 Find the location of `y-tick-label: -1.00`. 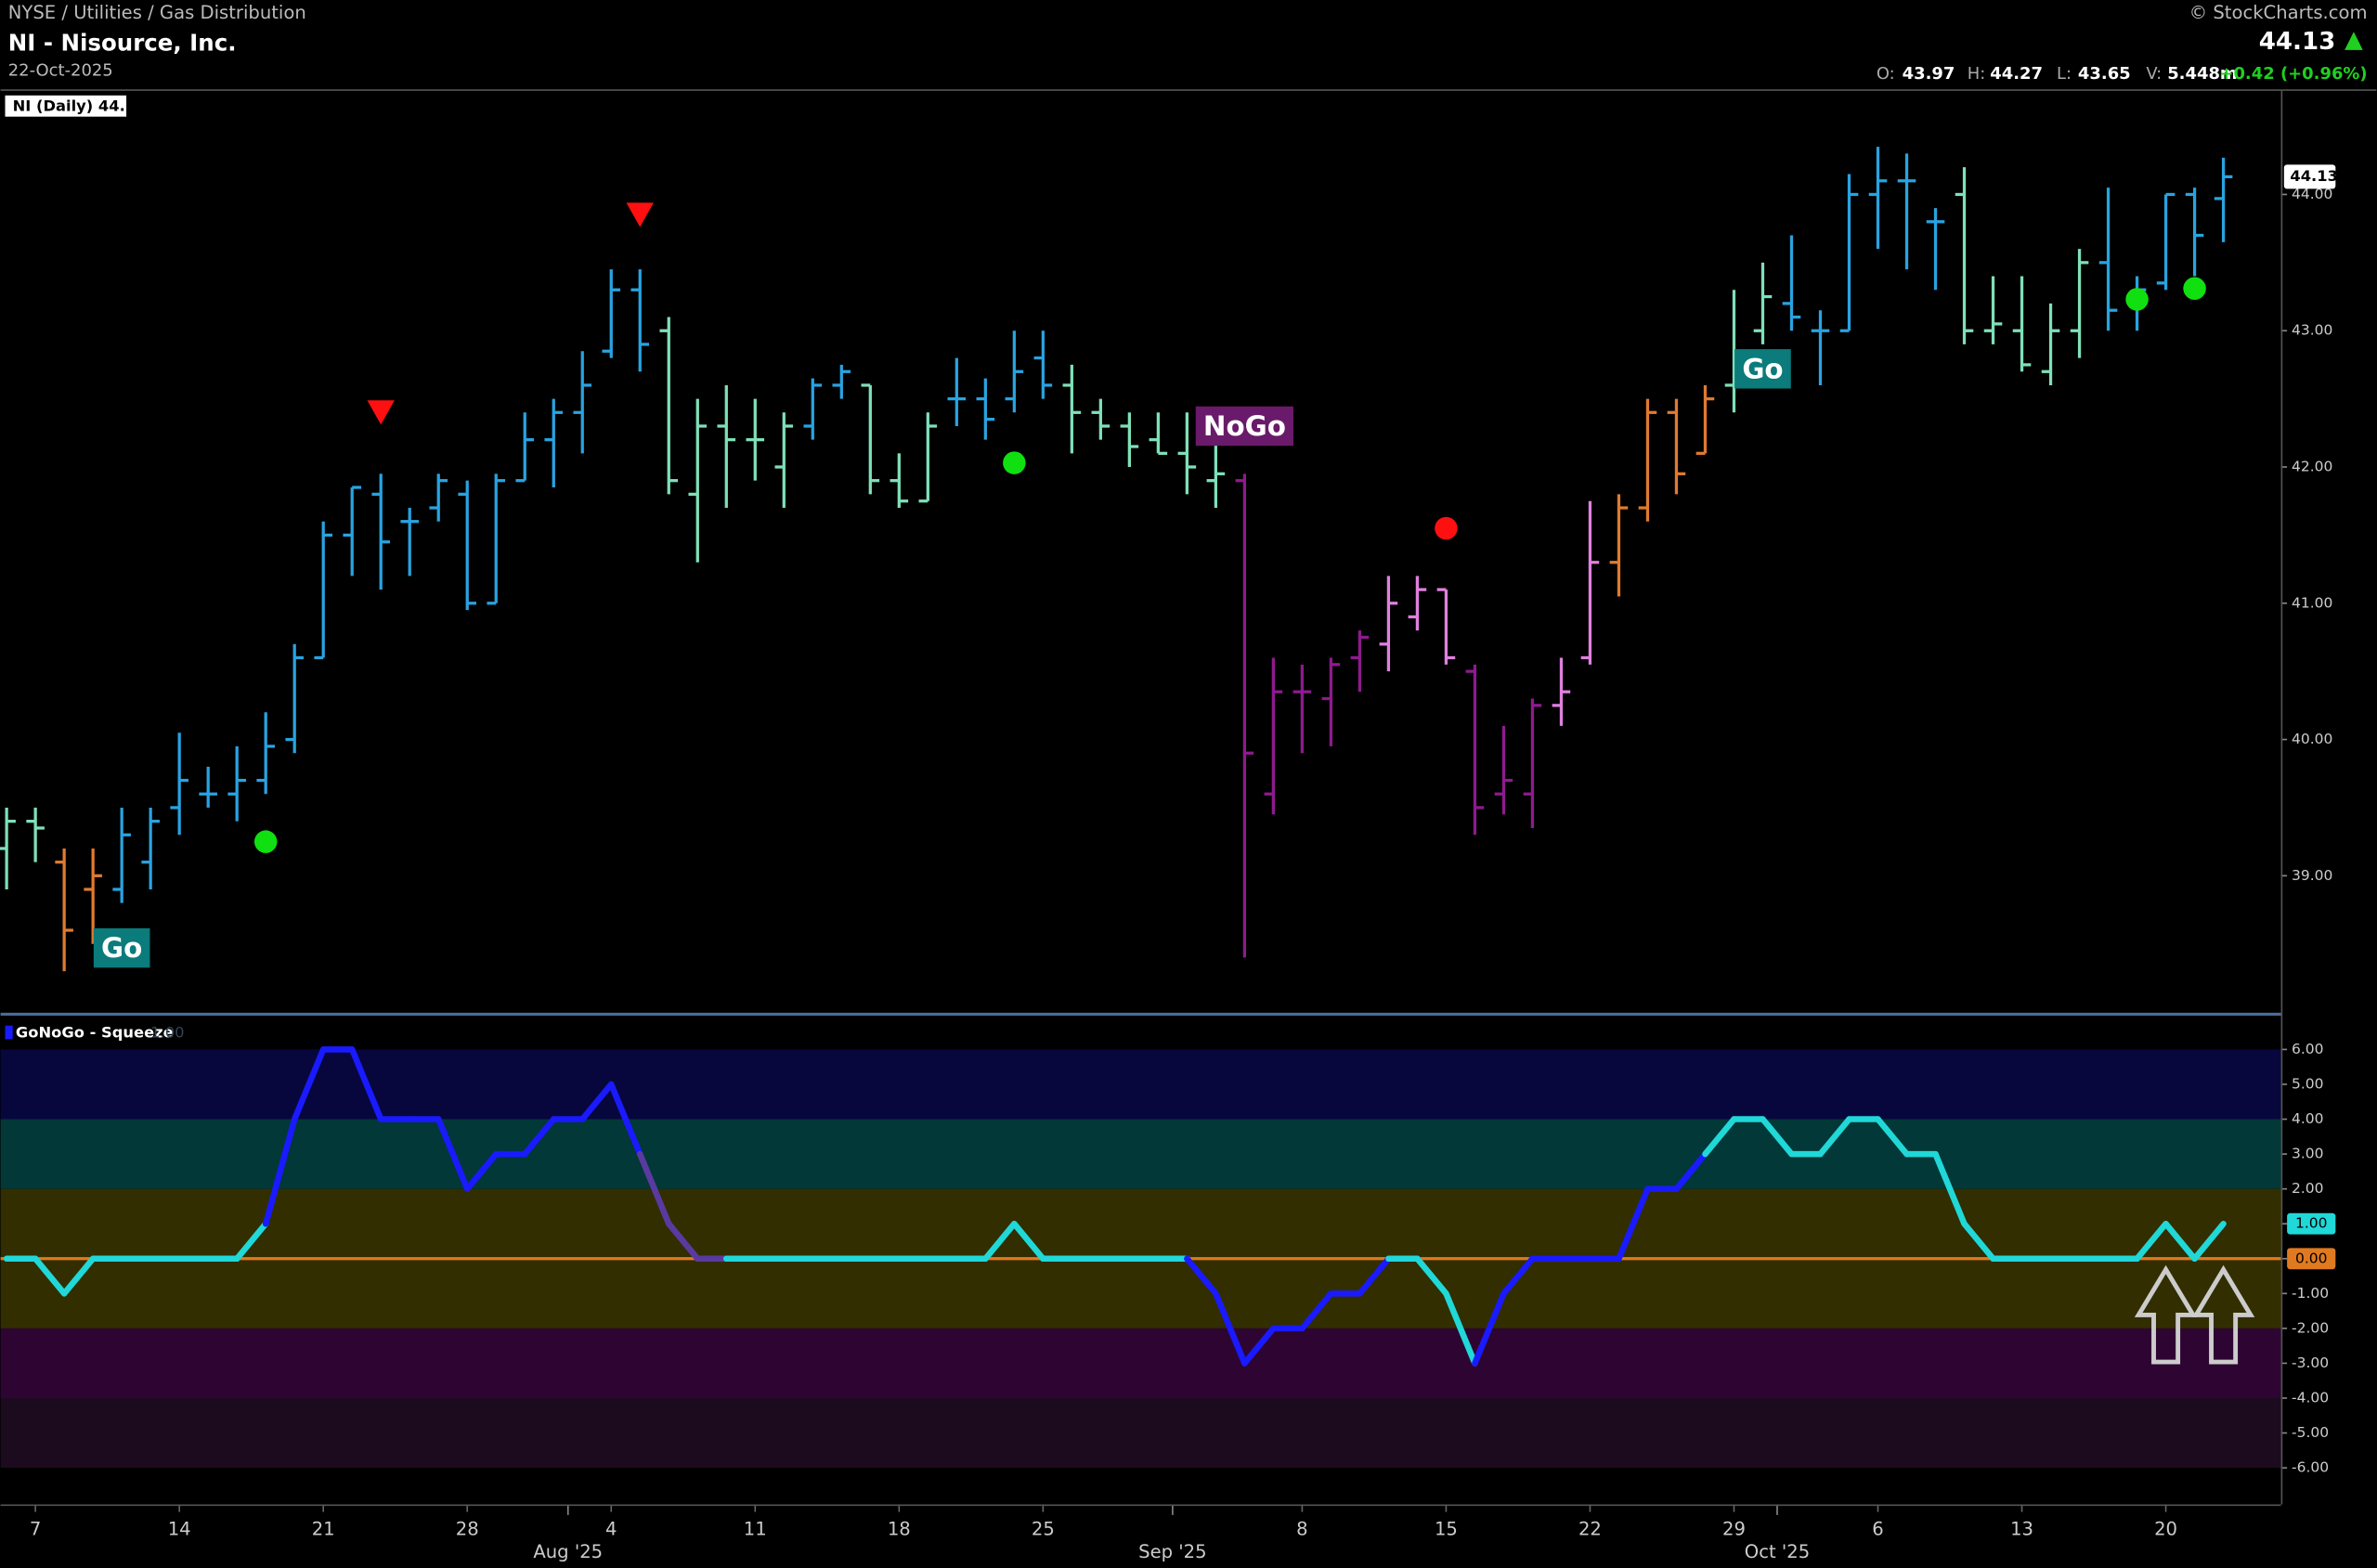

y-tick-label: -1.00 is located at coordinates (2310, 1293).